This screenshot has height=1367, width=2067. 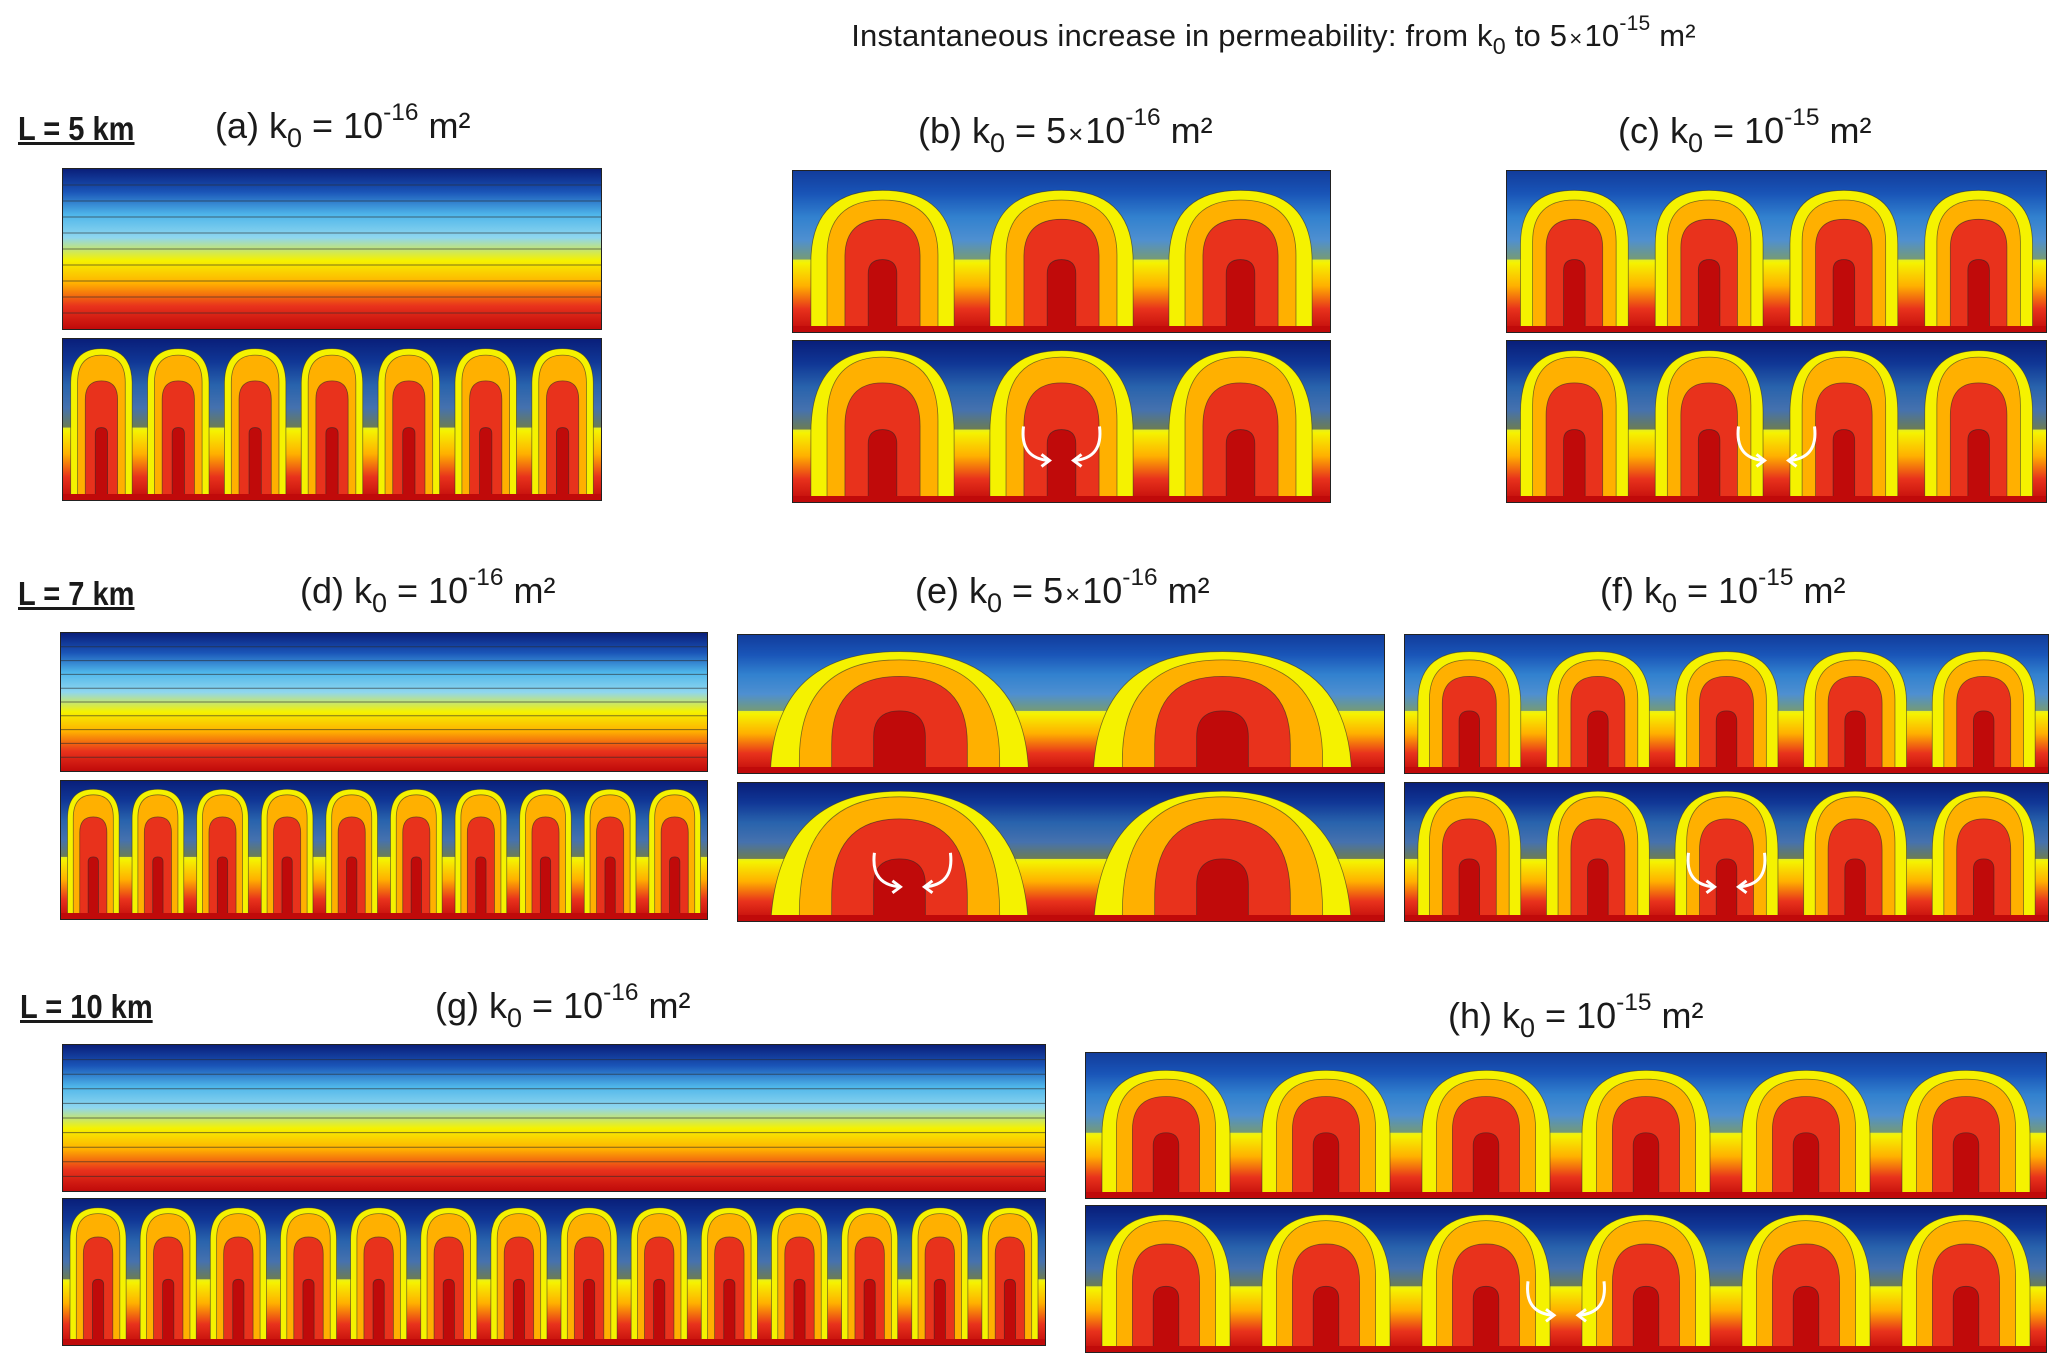 What do you see at coordinates (76, 128) in the screenshot?
I see `row-label-l5: L = 5 km` at bounding box center [76, 128].